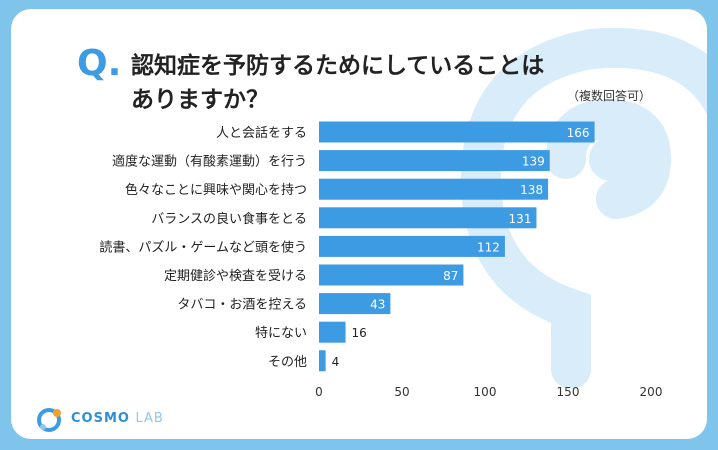  What do you see at coordinates (485, 392) in the screenshot?
I see `x-tick-label: 100` at bounding box center [485, 392].